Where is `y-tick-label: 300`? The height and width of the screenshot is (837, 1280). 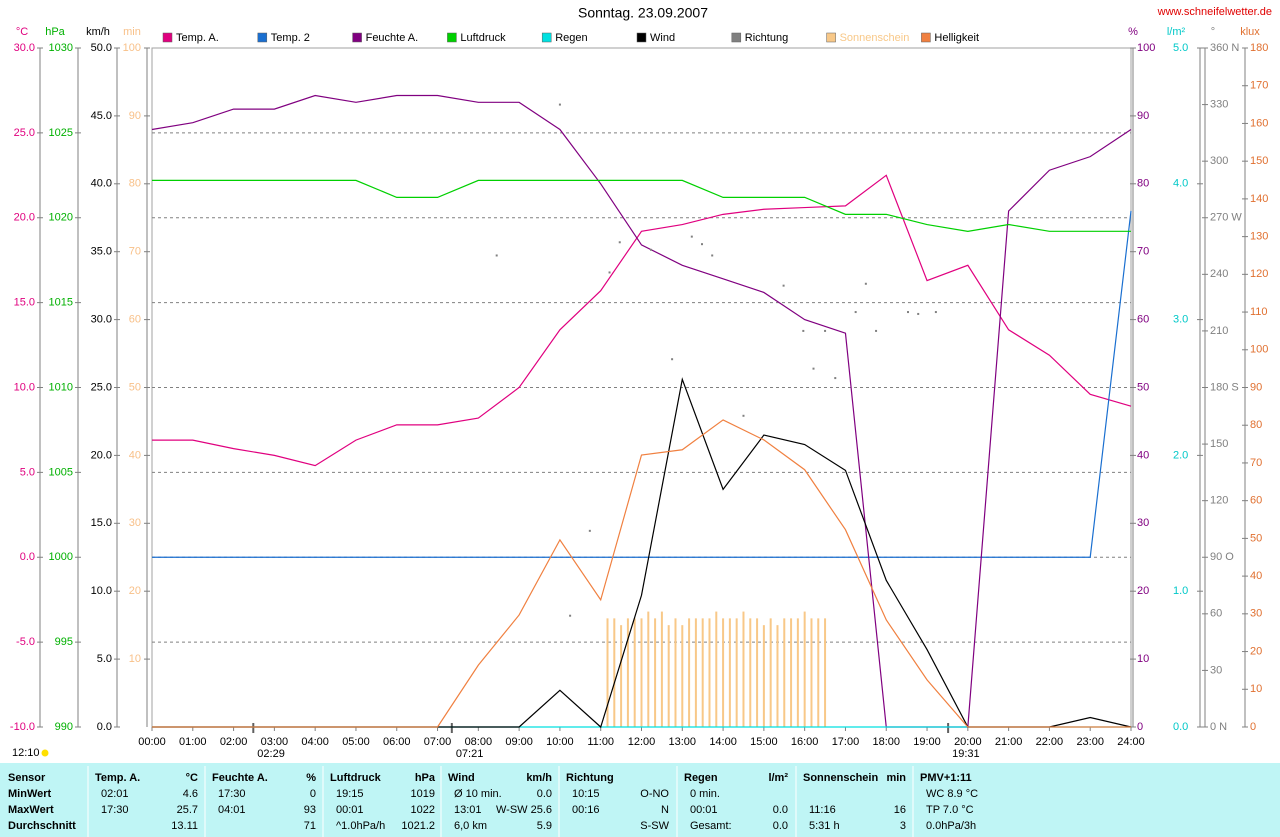
y-tick-label: 300 is located at coordinates (1219, 161).